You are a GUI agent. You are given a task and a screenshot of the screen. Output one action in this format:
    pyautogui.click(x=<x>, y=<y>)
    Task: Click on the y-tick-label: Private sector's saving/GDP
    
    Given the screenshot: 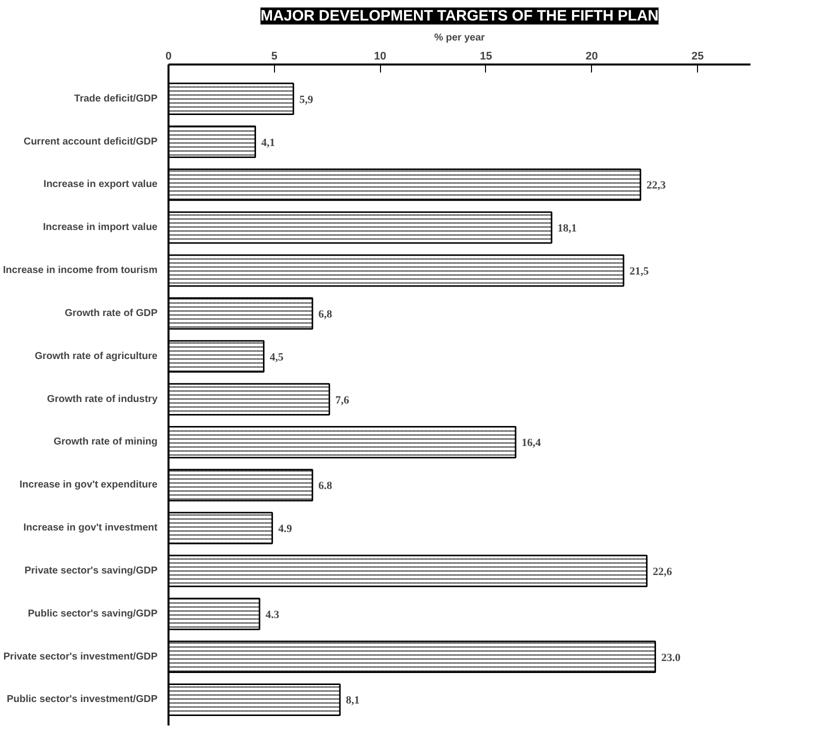 What is the action you would take?
    pyautogui.click(x=91, y=570)
    